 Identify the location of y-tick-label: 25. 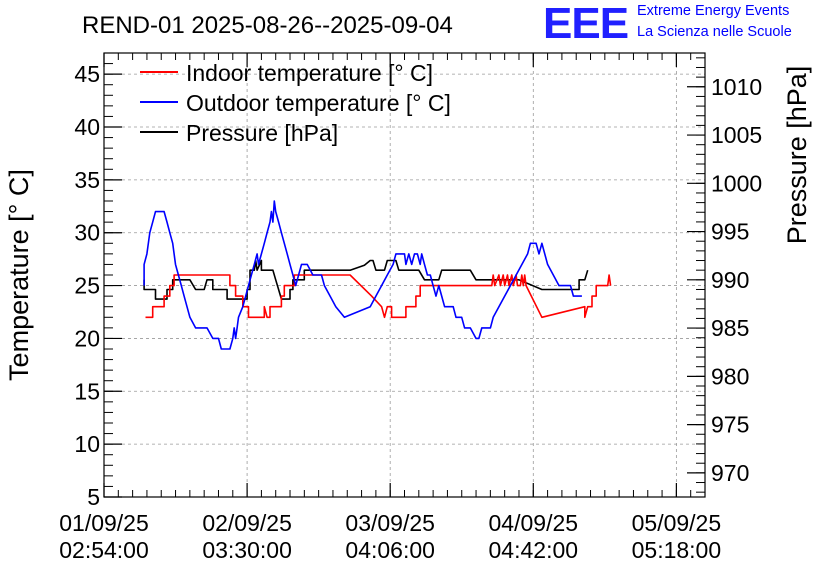
(87, 286).